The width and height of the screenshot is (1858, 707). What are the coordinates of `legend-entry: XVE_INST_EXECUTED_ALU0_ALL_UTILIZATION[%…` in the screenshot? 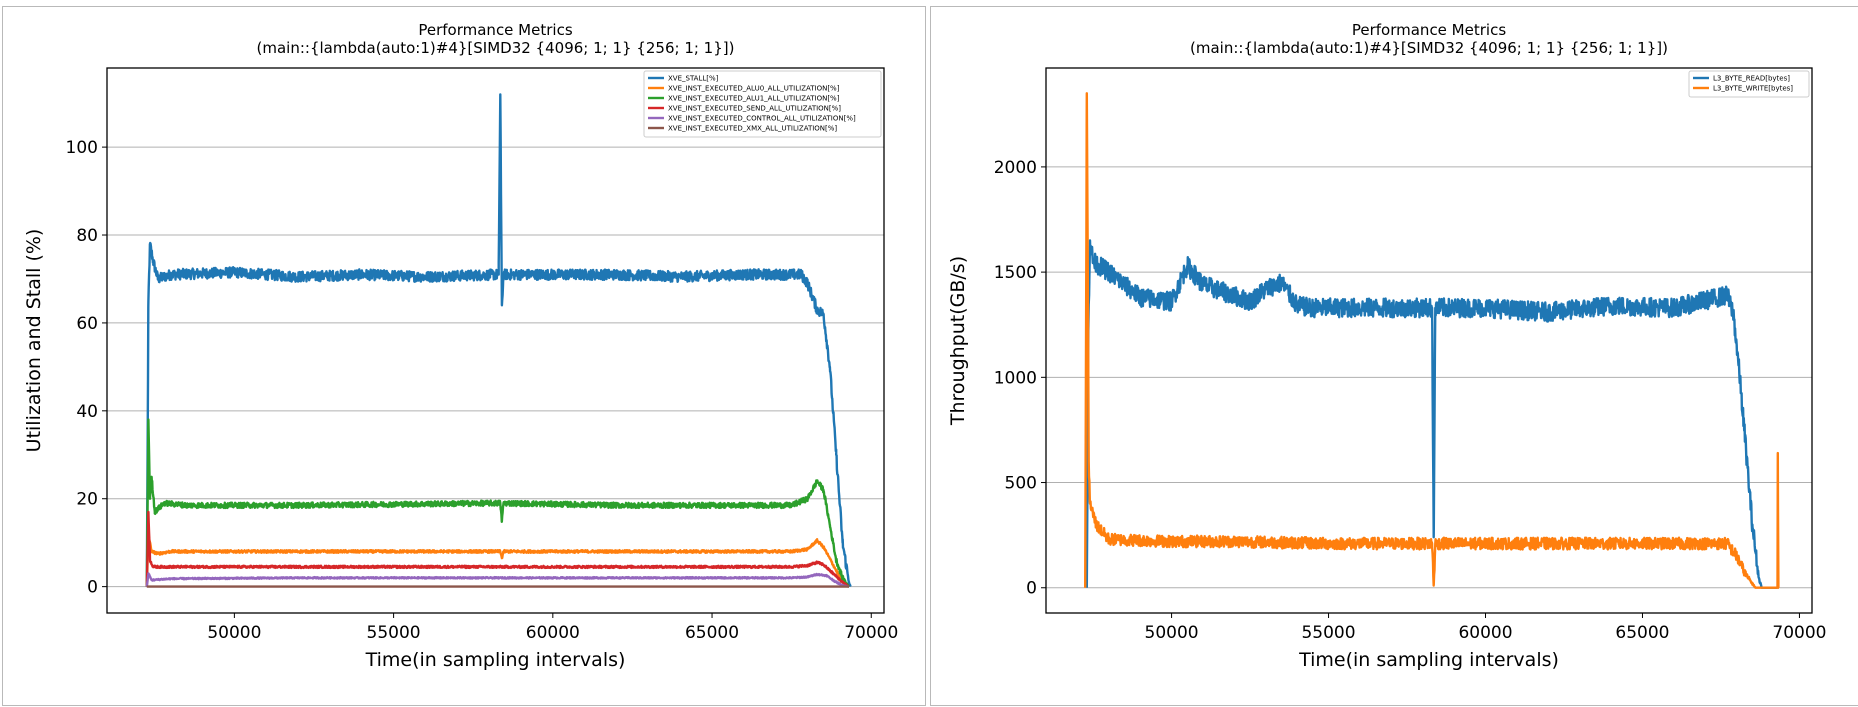 It's located at (754, 89).